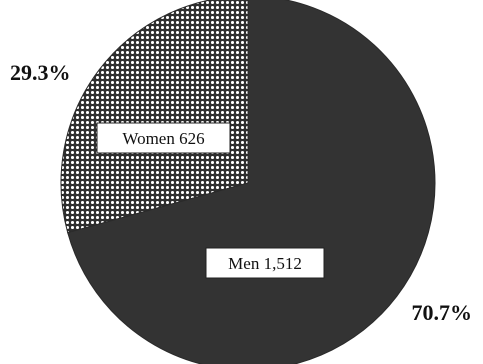  I want to click on slice-label-women: Women 626, so click(163, 138).